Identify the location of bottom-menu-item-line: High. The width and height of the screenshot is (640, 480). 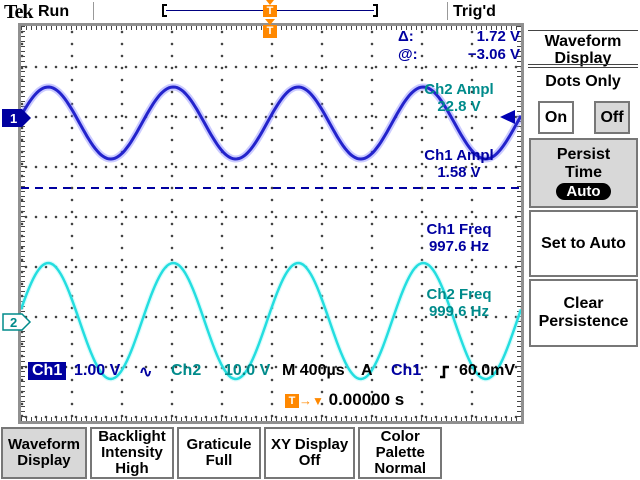
(132, 468).